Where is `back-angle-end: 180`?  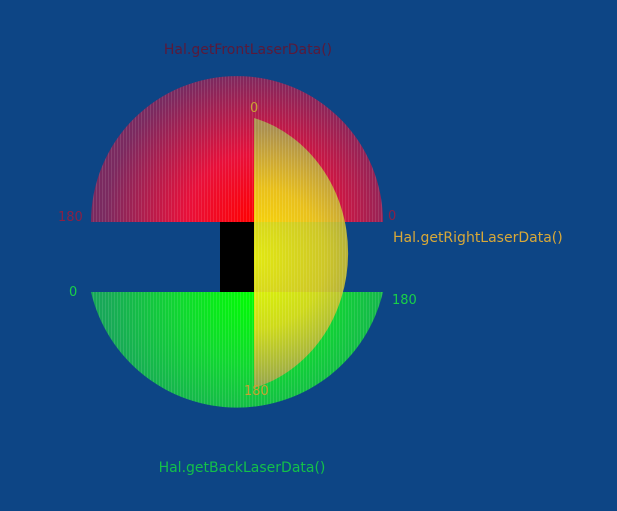
back-angle-end: 180 is located at coordinates (404, 300).